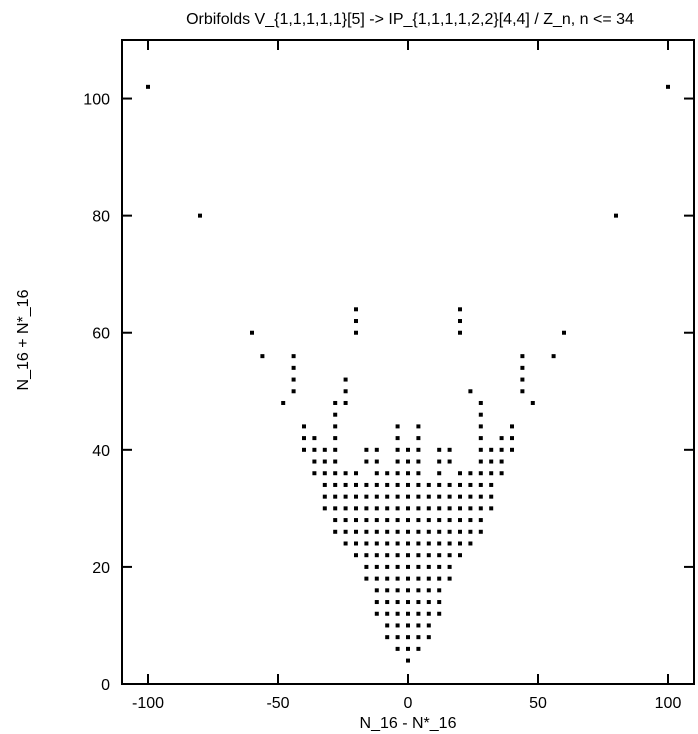  I want to click on x-tick-label: 0, so click(408, 703).